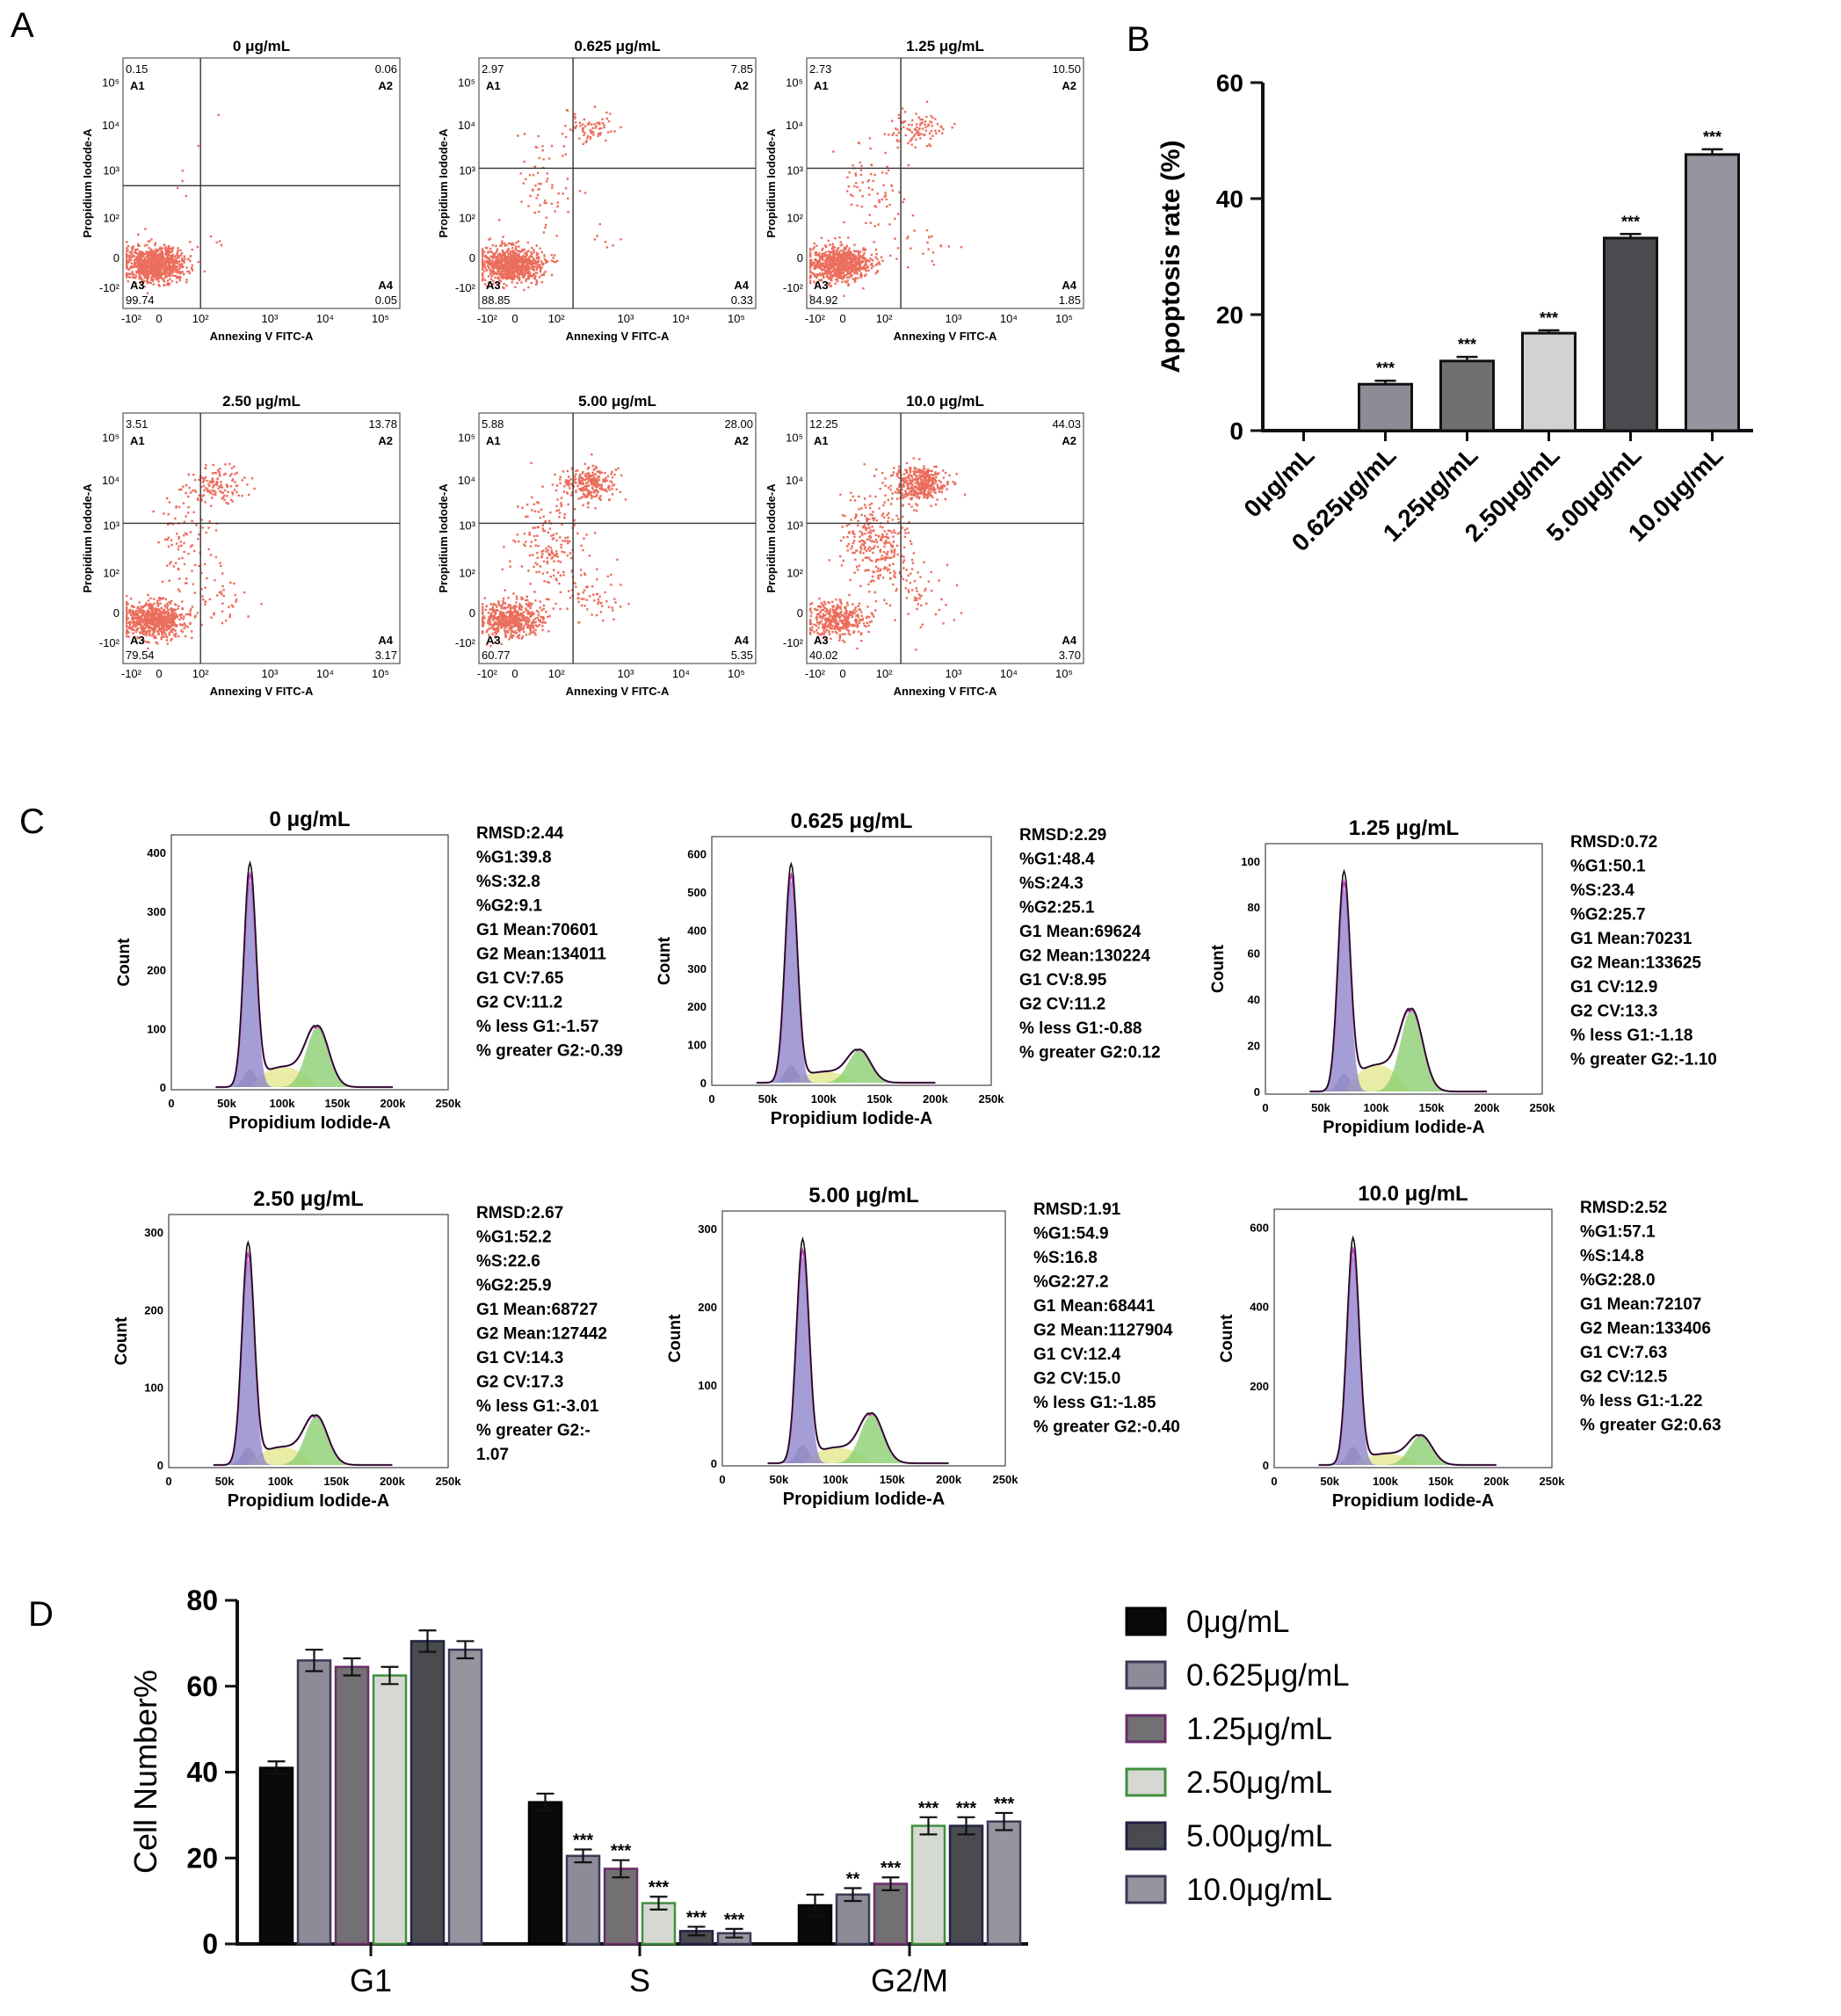  I want to click on legend-label-4: 5.00μg/mL, so click(1259, 1836).